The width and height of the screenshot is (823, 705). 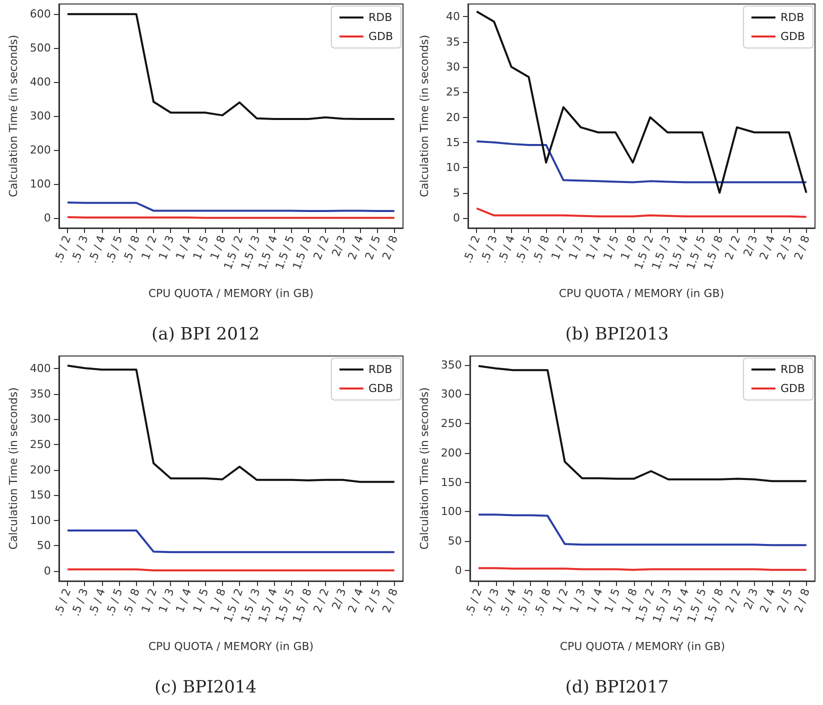 I want to click on y-tick-label: 40, so click(x=453, y=17).